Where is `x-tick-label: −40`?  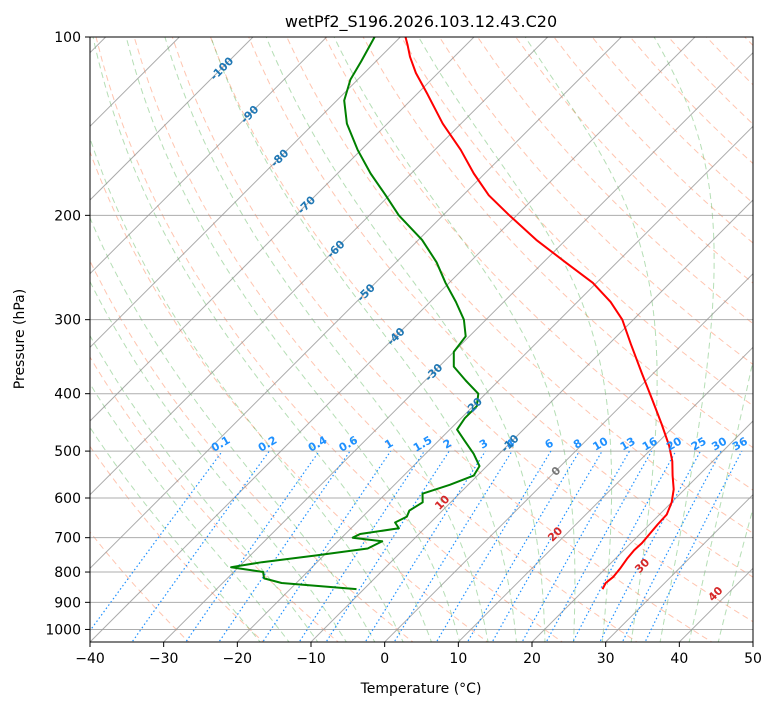 x-tick-label: −40 is located at coordinates (90, 659).